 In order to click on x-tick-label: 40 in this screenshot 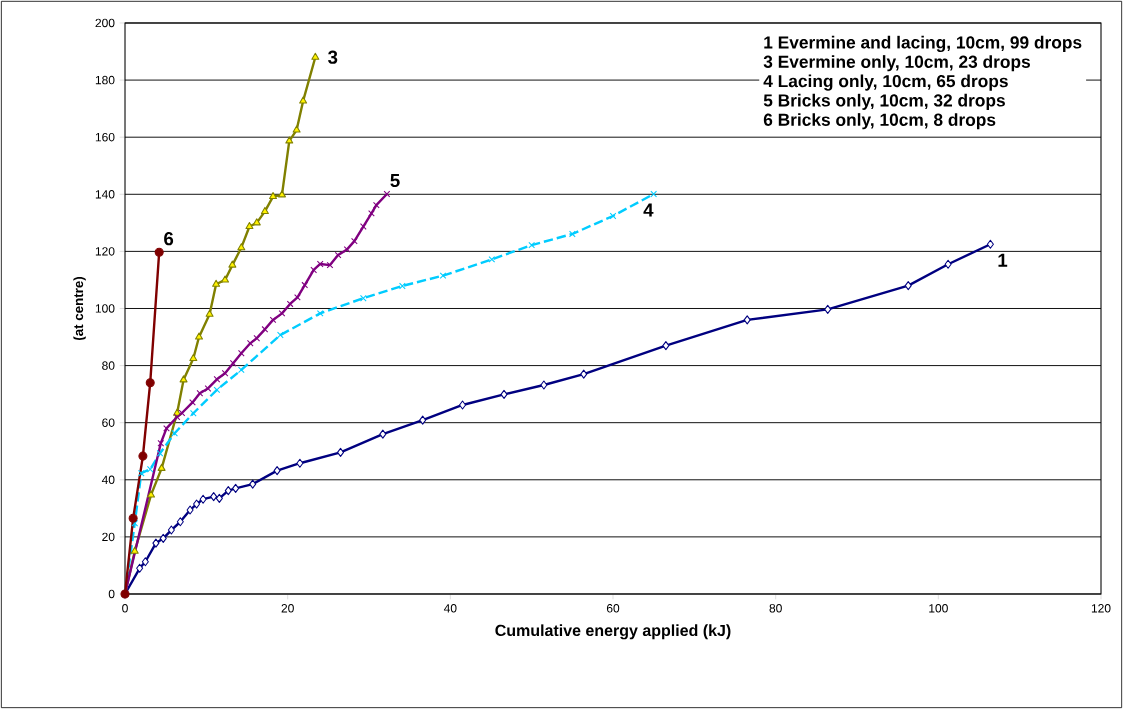, I will do `click(450, 608)`.